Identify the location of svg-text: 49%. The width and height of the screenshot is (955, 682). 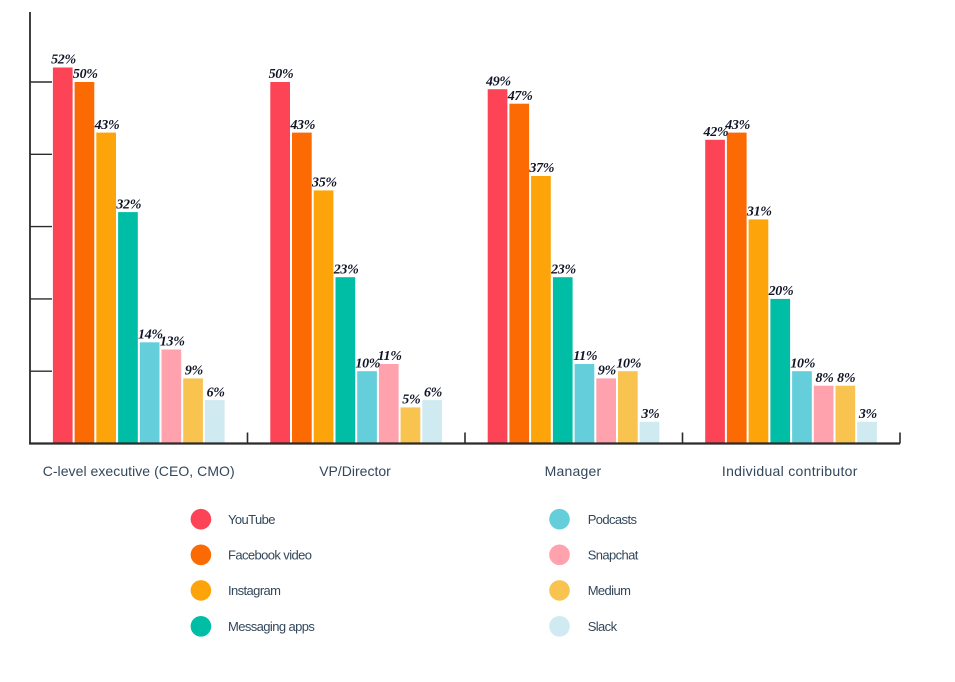
(498, 81).